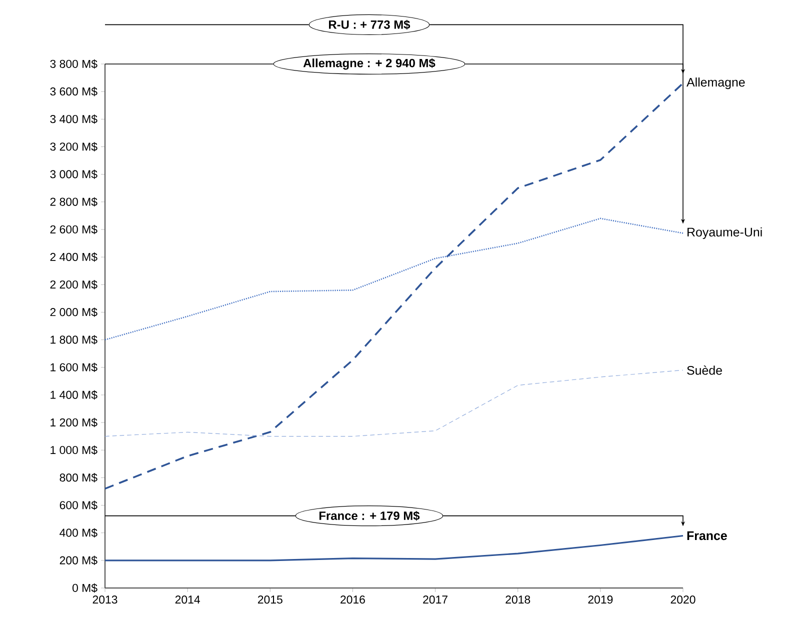 The width and height of the screenshot is (811, 617). Describe the element at coordinates (600, 600) in the screenshot. I see `x-tick-label: 2019` at that location.